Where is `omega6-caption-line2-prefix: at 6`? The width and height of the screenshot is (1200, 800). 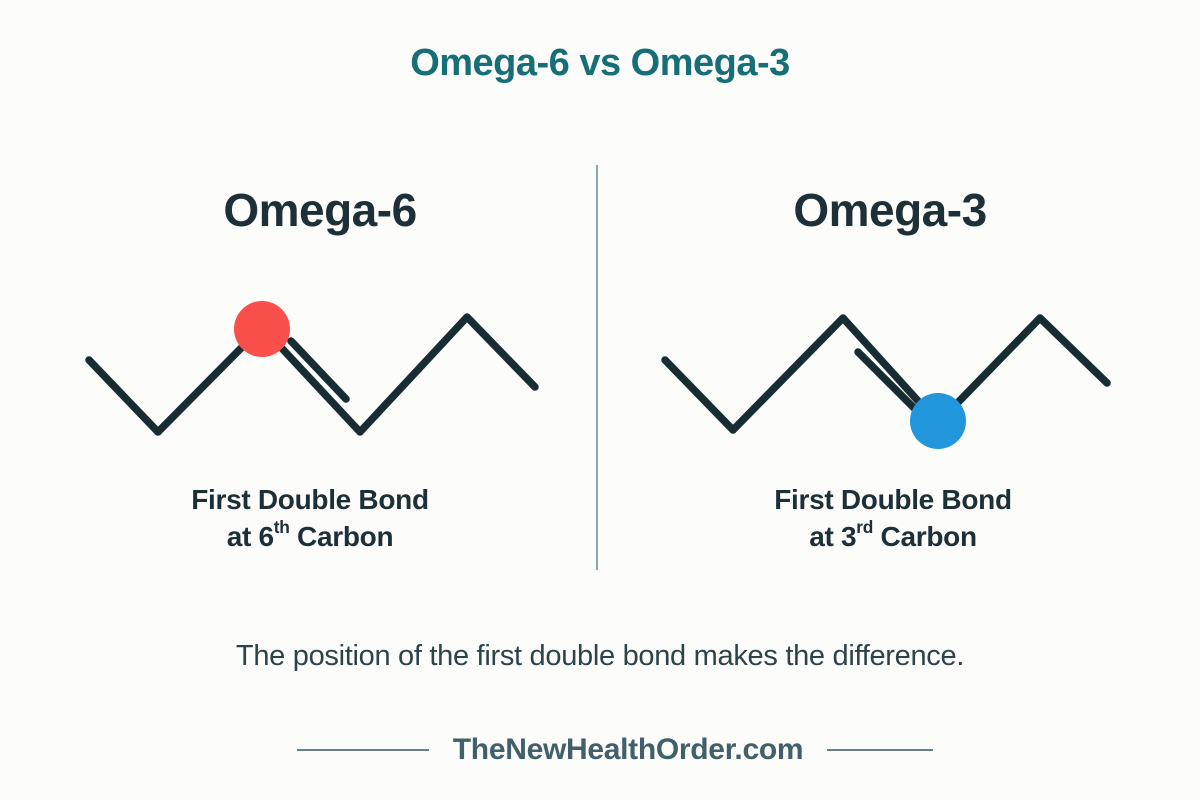 omega6-caption-line2-prefix: at 6 is located at coordinates (250, 536).